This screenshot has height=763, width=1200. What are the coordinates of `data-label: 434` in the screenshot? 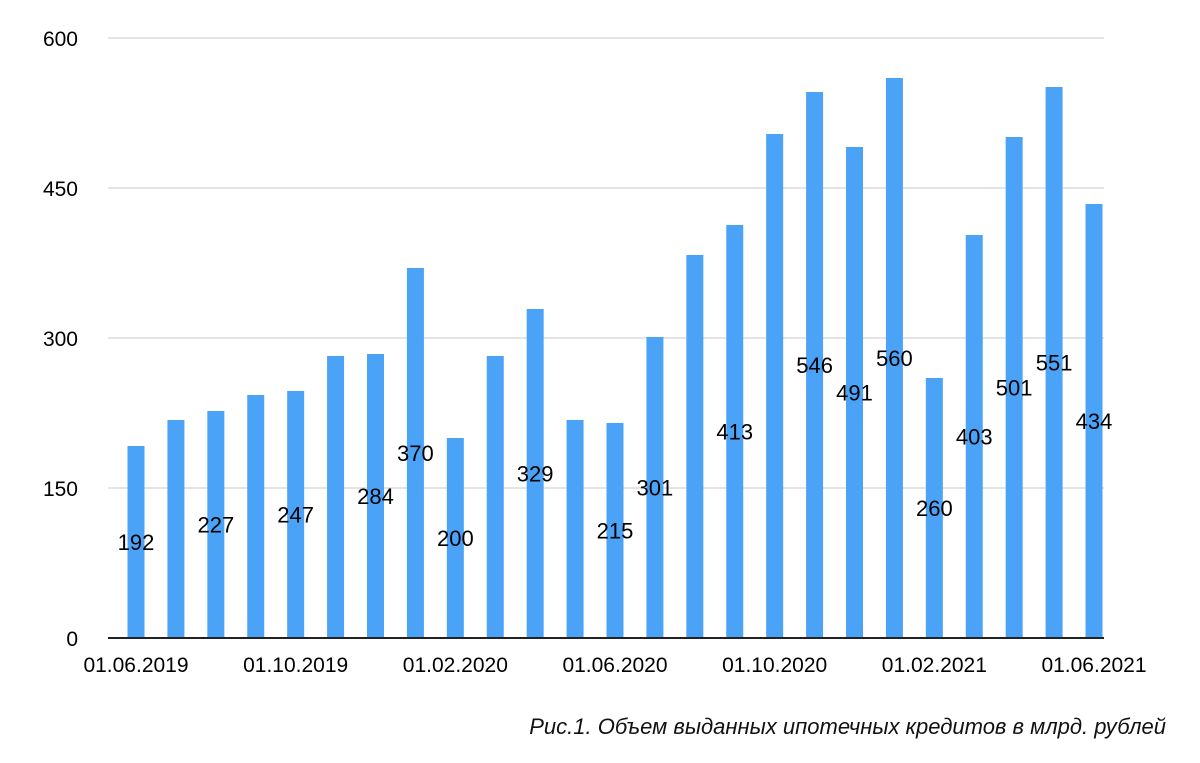 It's located at (1094, 421).